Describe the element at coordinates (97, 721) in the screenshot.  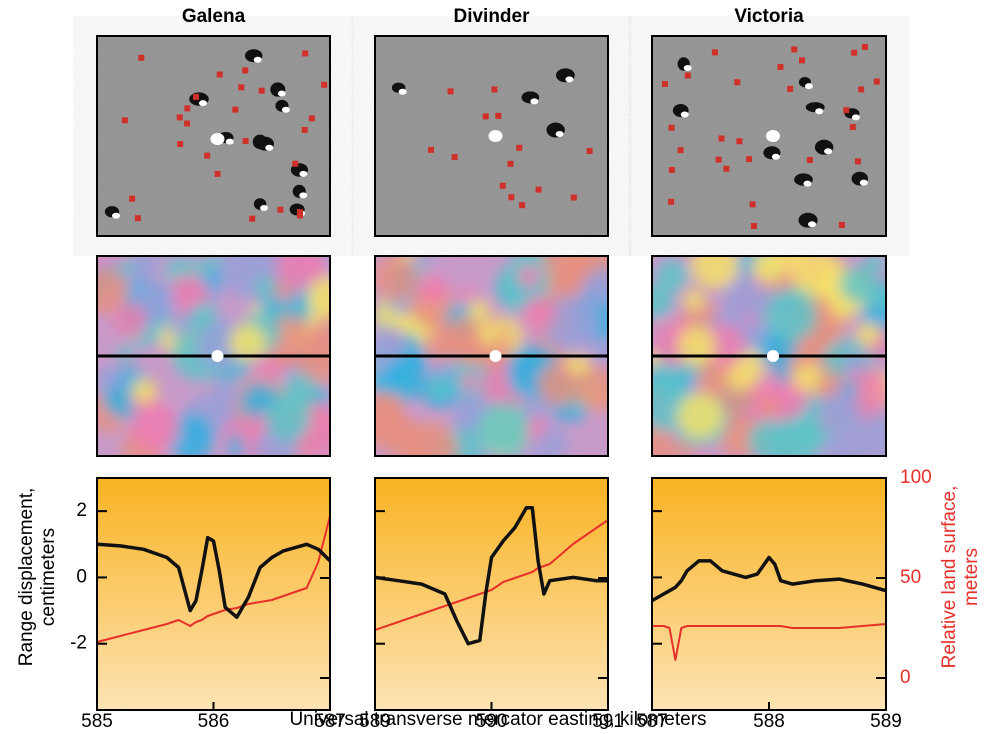
I see `x-tick-label: 585` at that location.